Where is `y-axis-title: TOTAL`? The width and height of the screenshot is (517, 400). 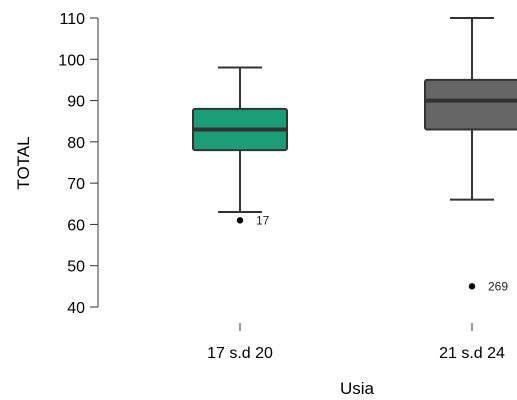 y-axis-title: TOTAL is located at coordinates (23, 162).